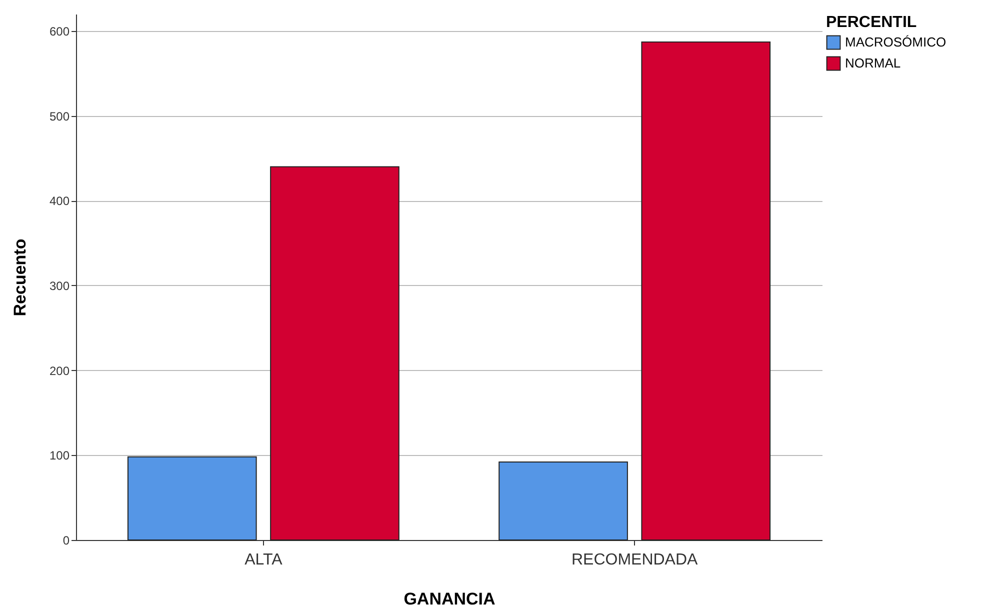 This screenshot has height=615, width=987. What do you see at coordinates (895, 42) in the screenshot?
I see `legend-label: MACROSÓMICO` at bounding box center [895, 42].